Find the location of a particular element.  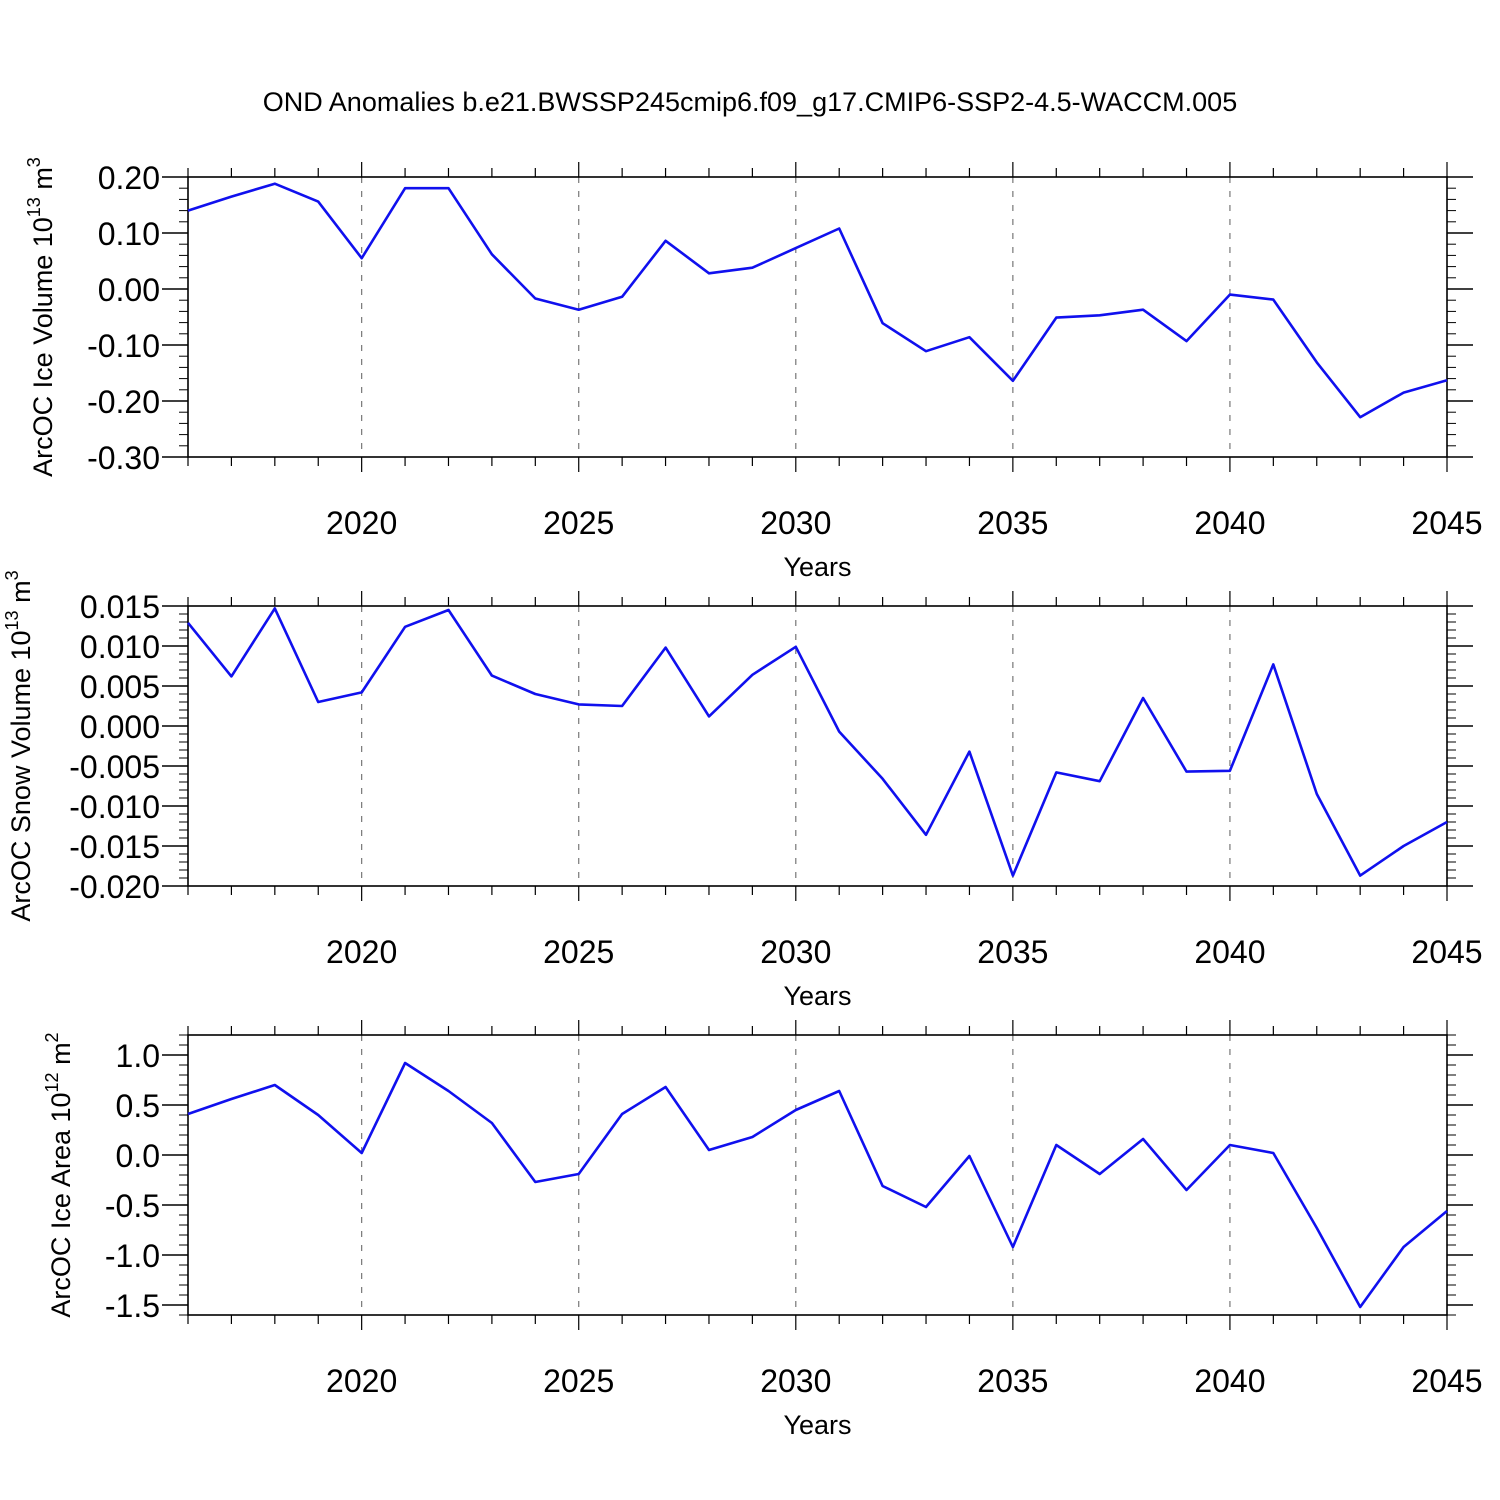

y-tick-label: 0.00 is located at coordinates (129, 290).